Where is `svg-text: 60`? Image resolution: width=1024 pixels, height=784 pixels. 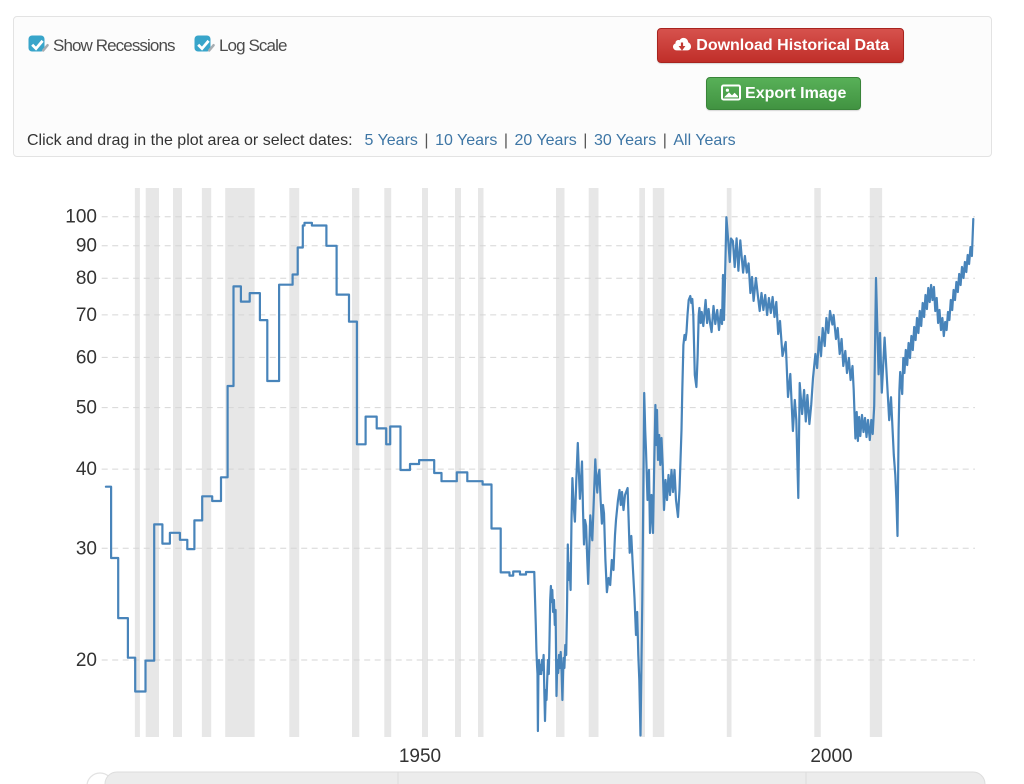
svg-text: 60 is located at coordinates (86, 357).